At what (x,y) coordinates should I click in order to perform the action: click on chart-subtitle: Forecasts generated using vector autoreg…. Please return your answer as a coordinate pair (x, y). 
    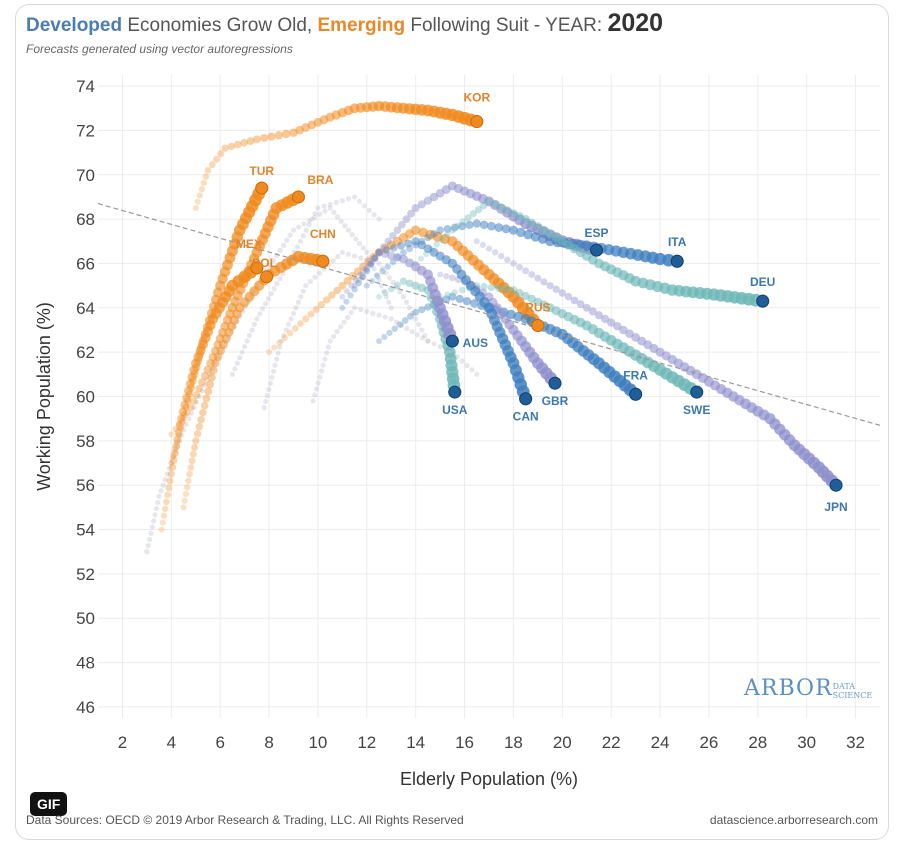
    Looking at the image, I should click on (159, 49).